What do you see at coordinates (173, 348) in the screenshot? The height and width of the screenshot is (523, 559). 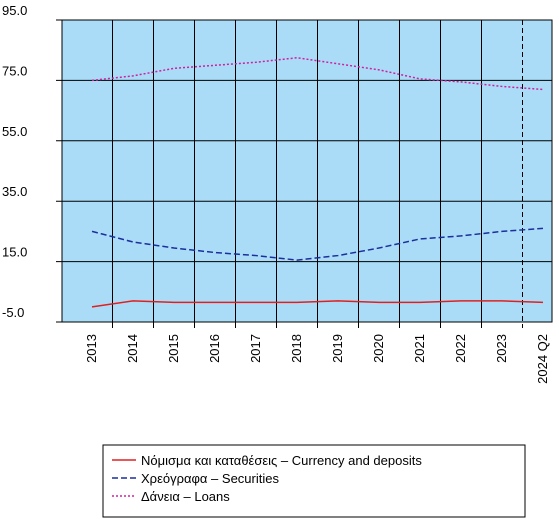 I see `x-tick-label: 2015` at bounding box center [173, 348].